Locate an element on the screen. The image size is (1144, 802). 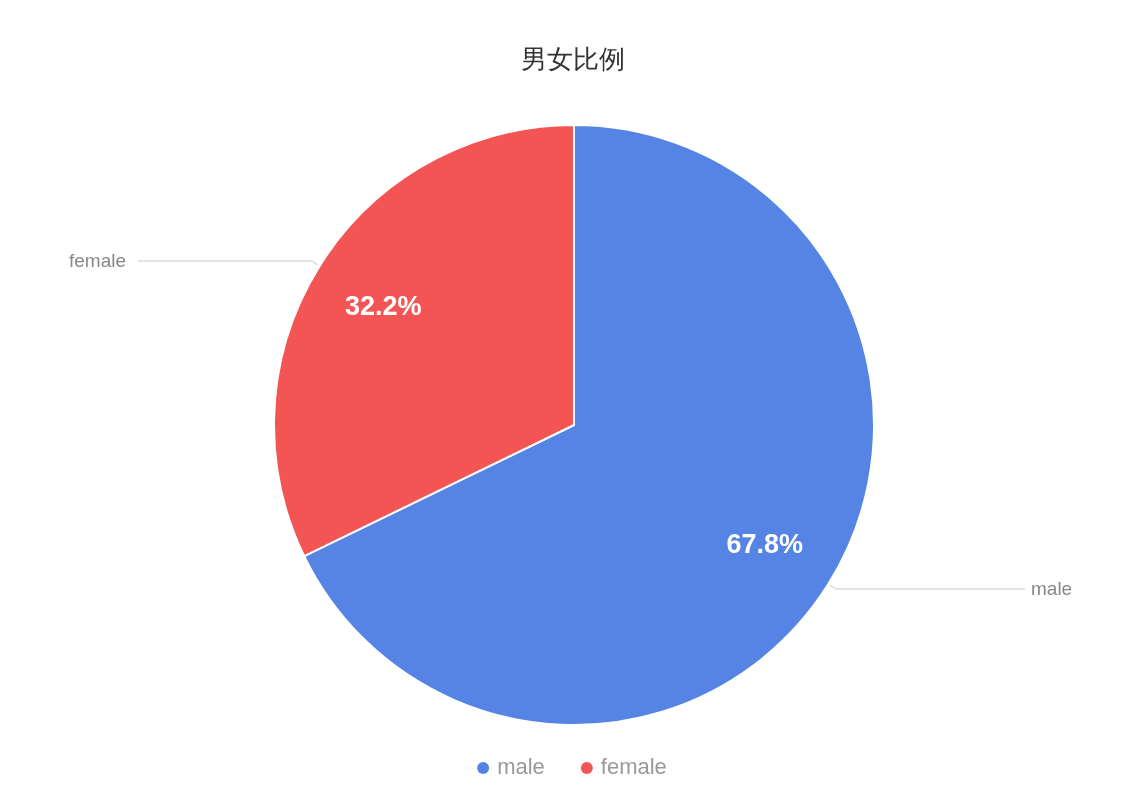
legend-label: male is located at coordinates (521, 766).